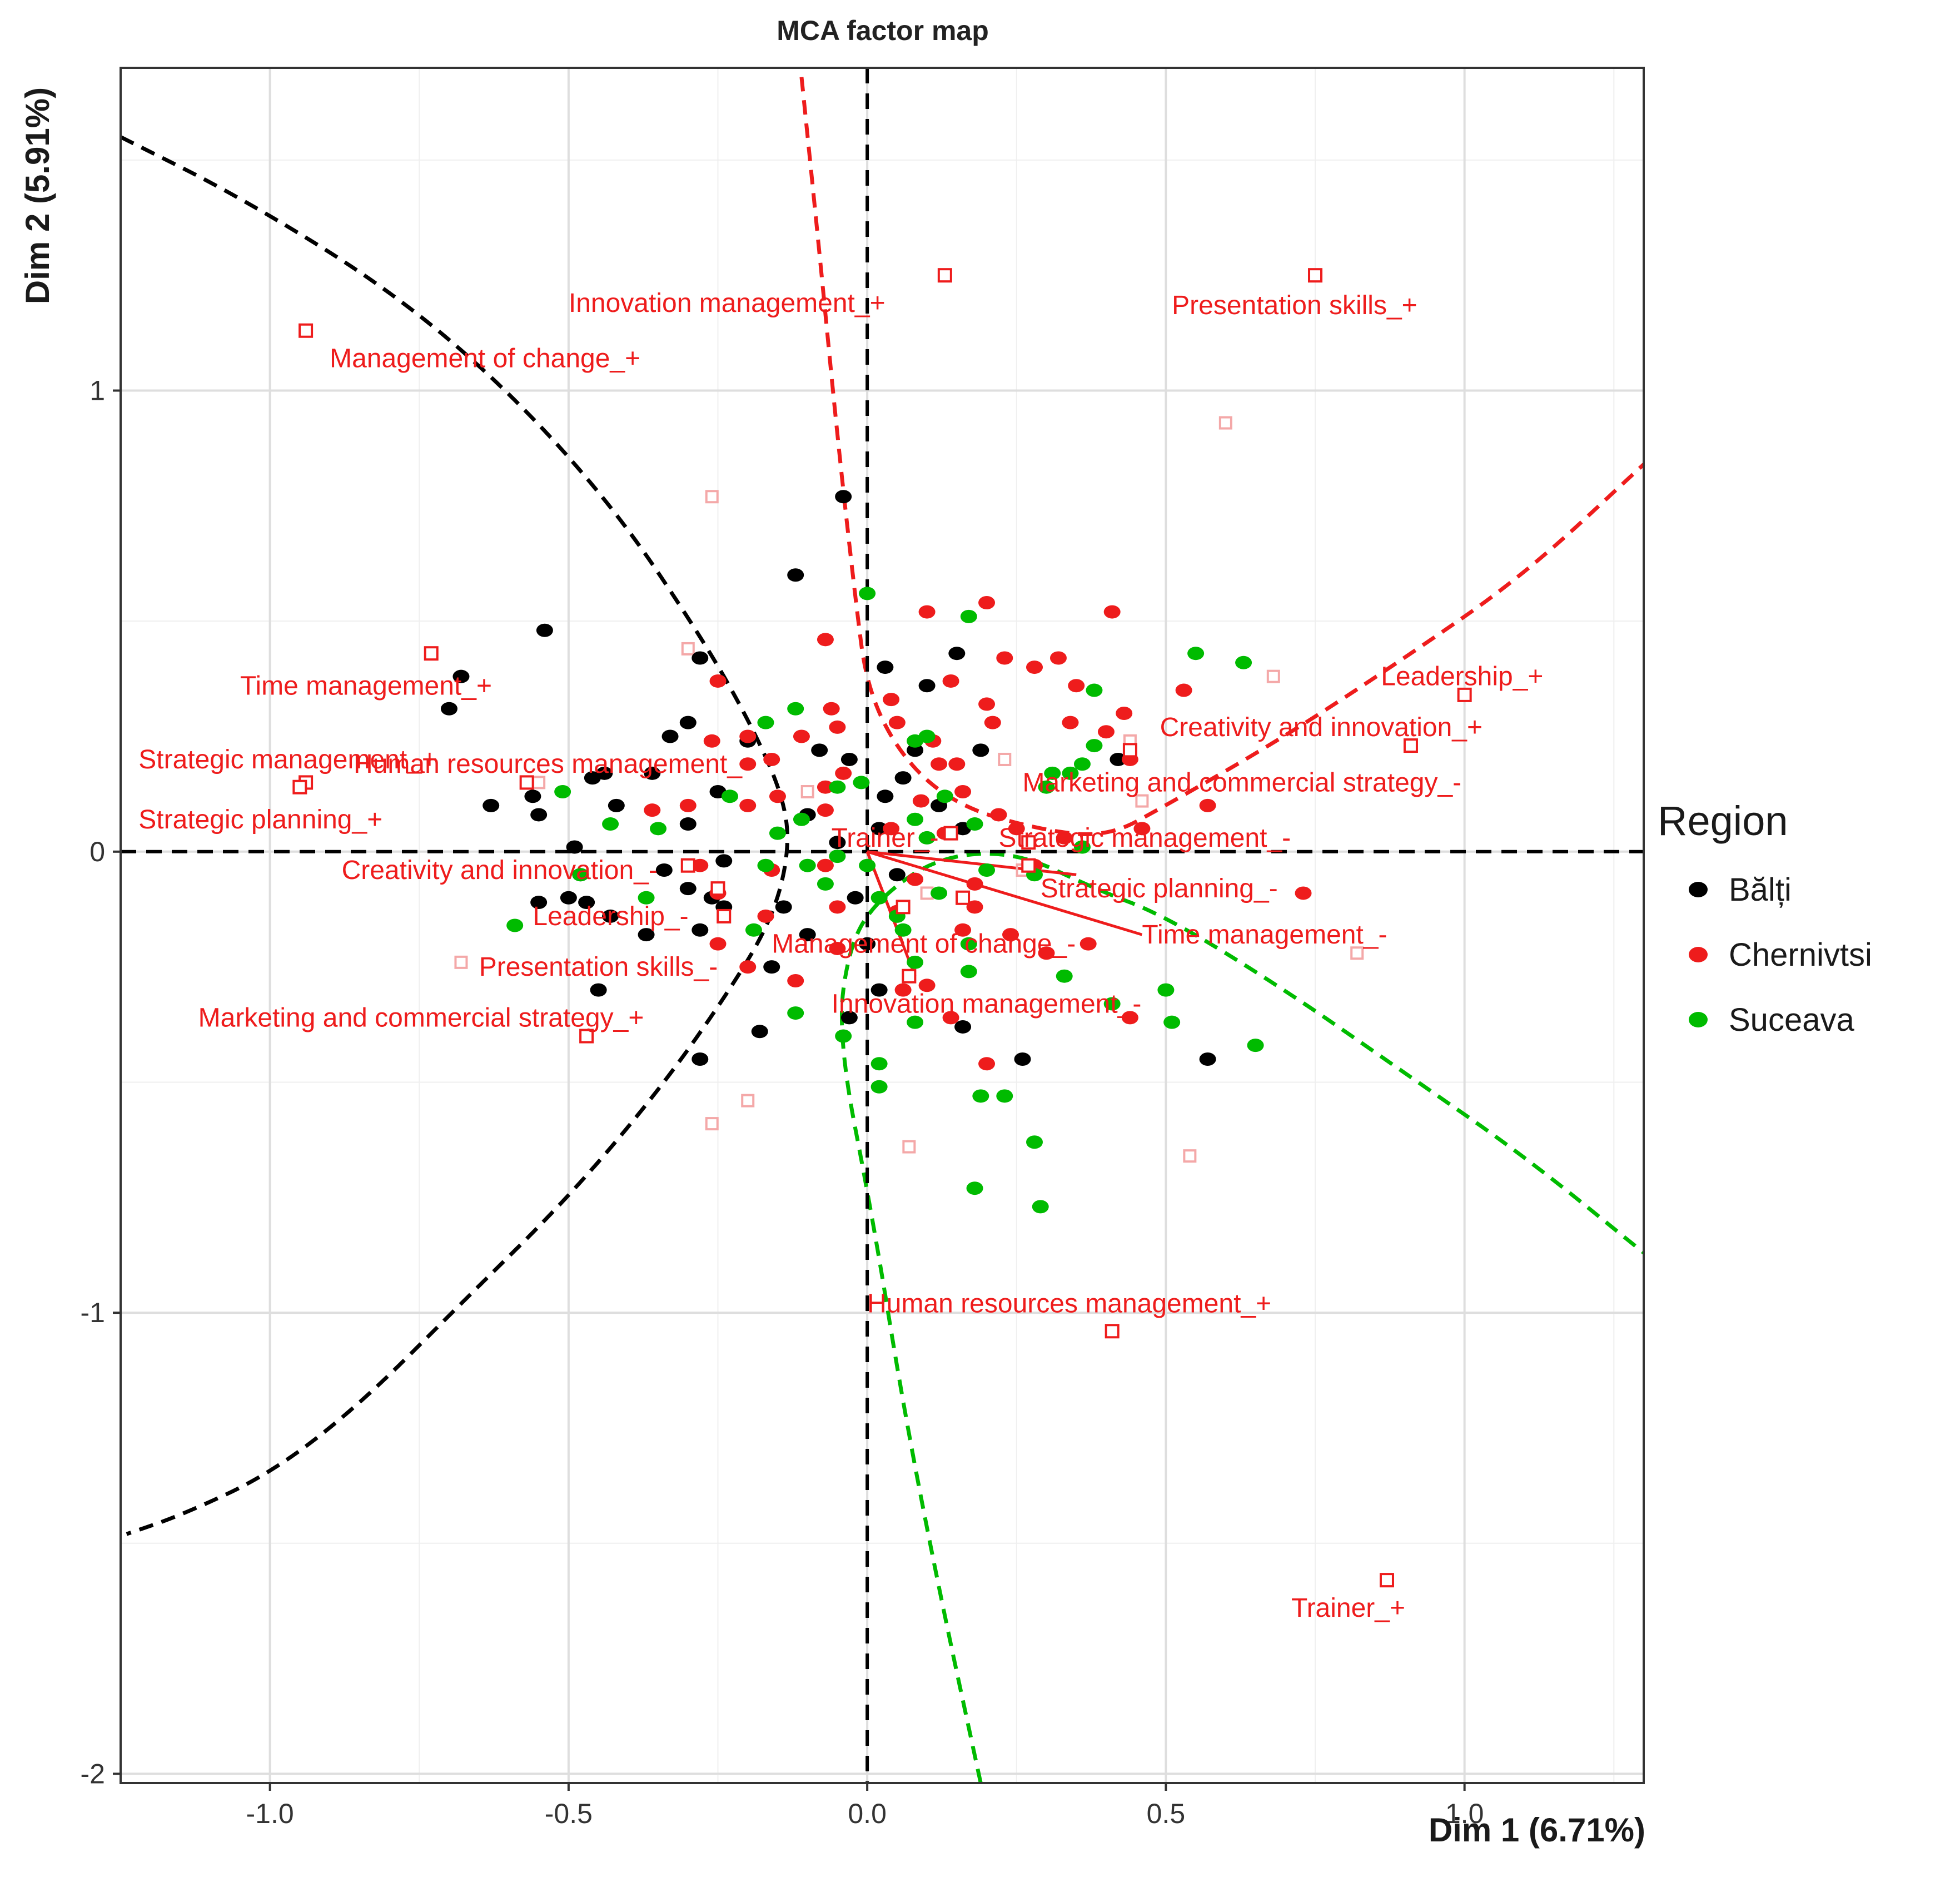  I want to click on legend-label: Chernivtsi, so click(1800, 955).